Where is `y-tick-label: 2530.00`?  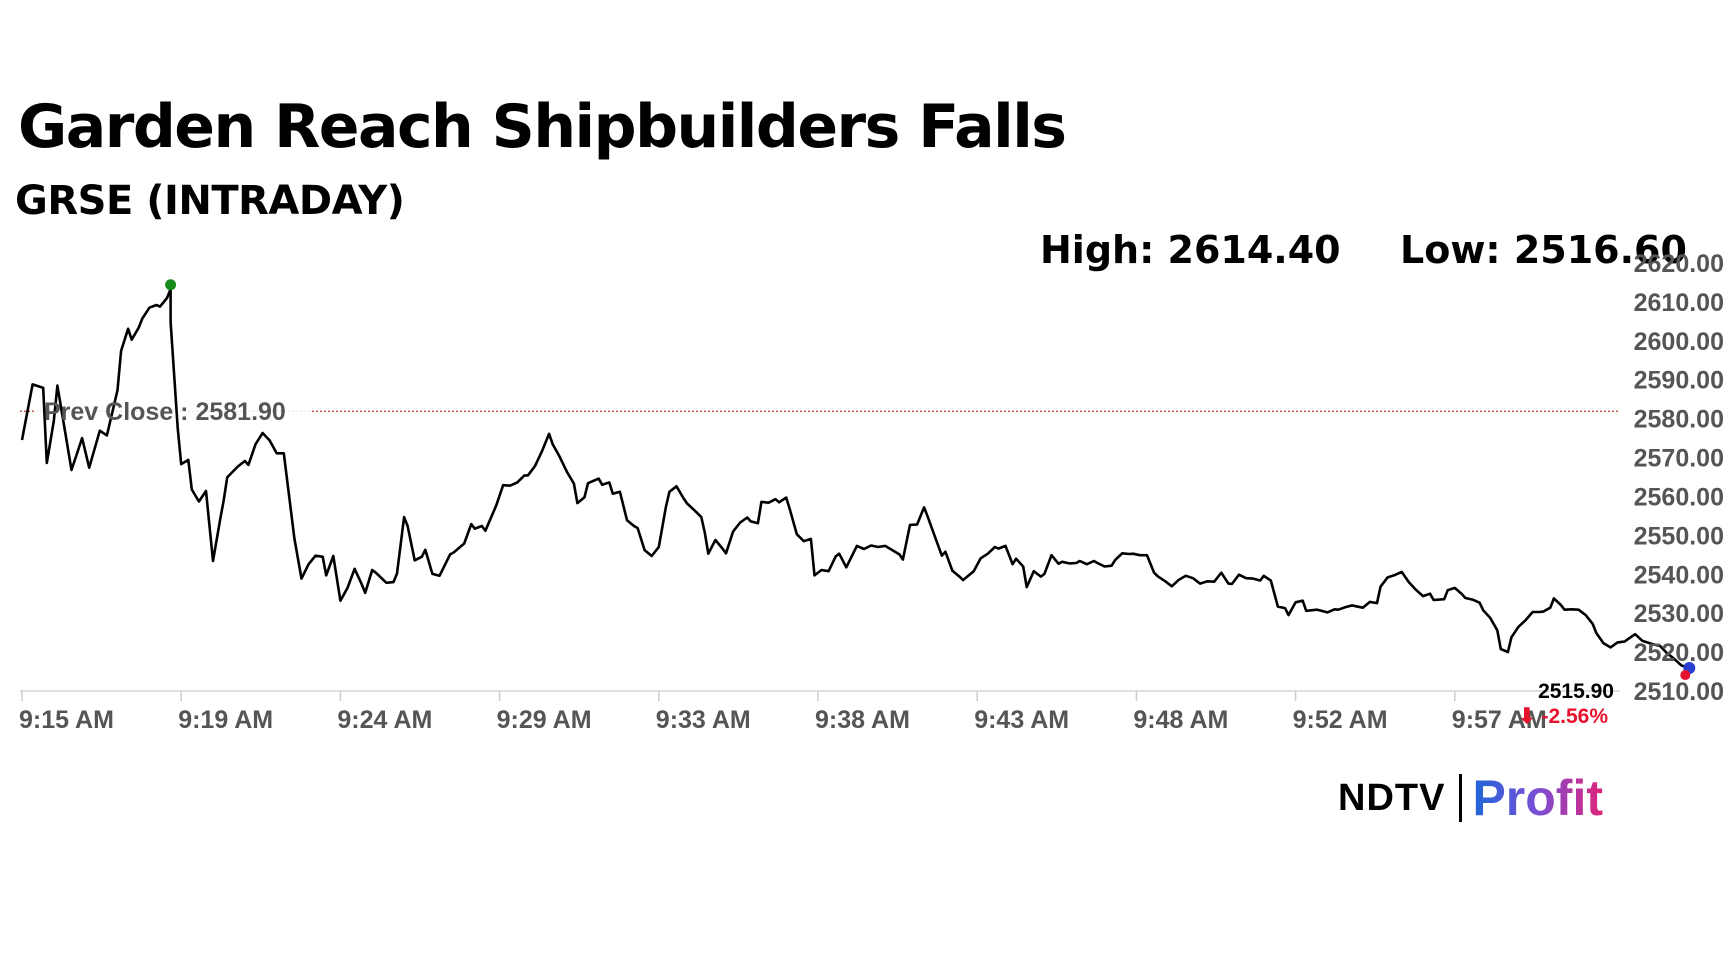
y-tick-label: 2530.00 is located at coordinates (1679, 614).